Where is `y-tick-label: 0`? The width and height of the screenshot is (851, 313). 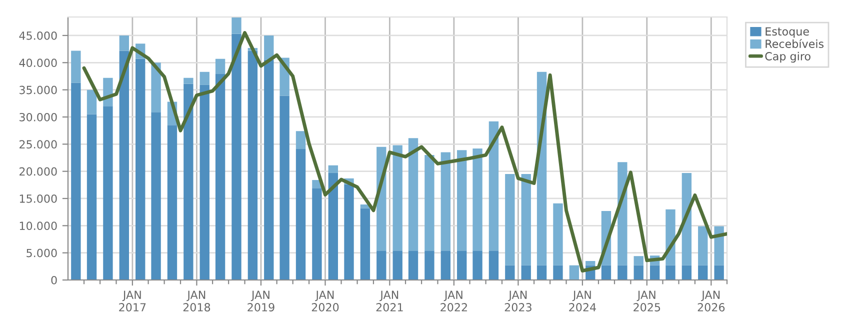
y-tick-label: 0 is located at coordinates (54, 280).